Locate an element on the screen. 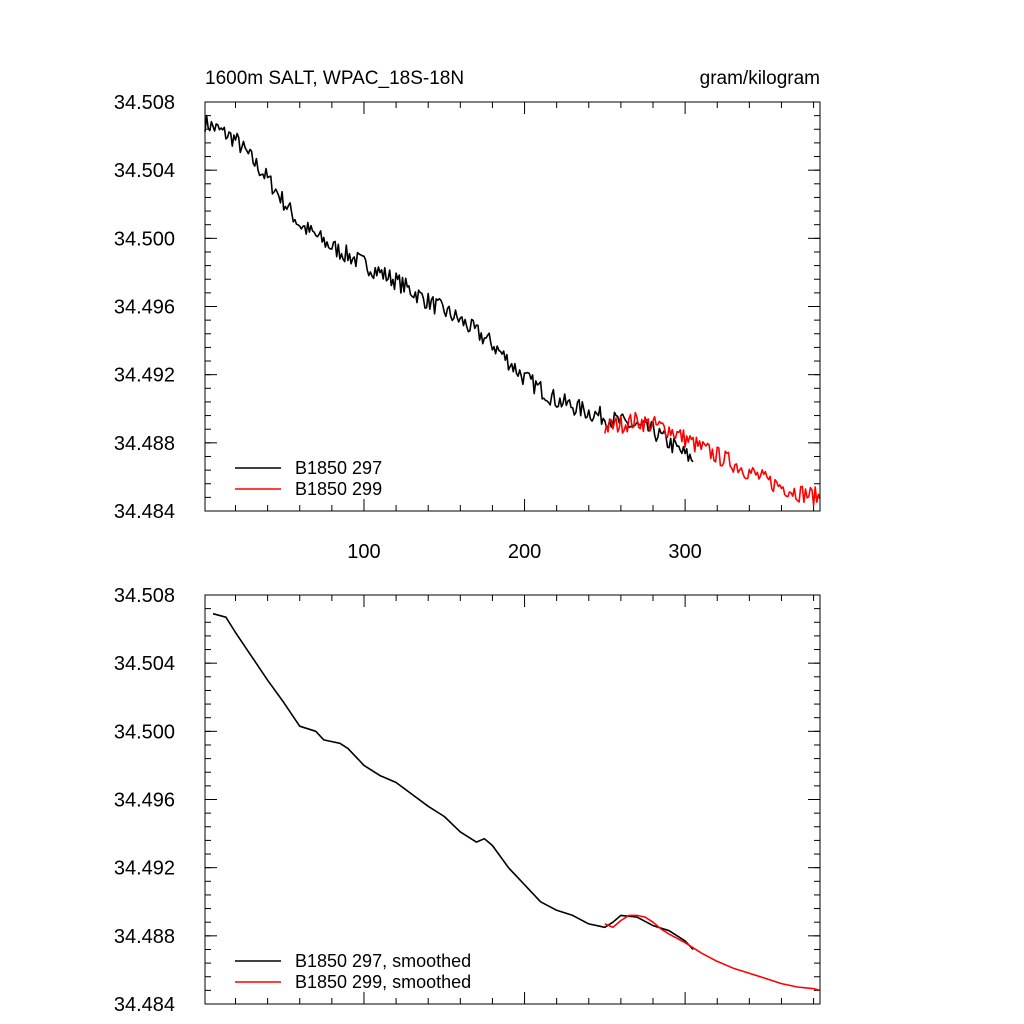 This screenshot has width=1024, height=1024. legend-label: B1850 297, smoothed is located at coordinates (383, 961).